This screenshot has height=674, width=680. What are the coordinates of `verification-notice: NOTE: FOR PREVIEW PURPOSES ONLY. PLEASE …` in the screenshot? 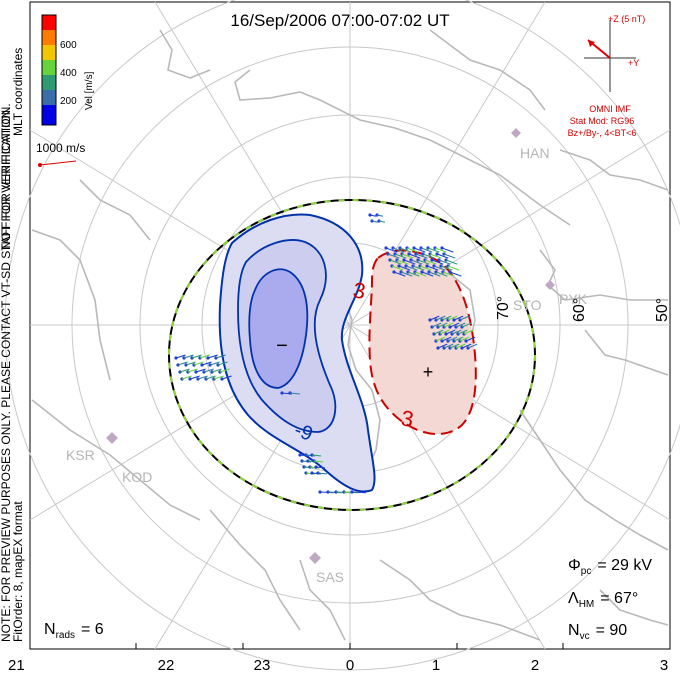 It's located at (6, 372).